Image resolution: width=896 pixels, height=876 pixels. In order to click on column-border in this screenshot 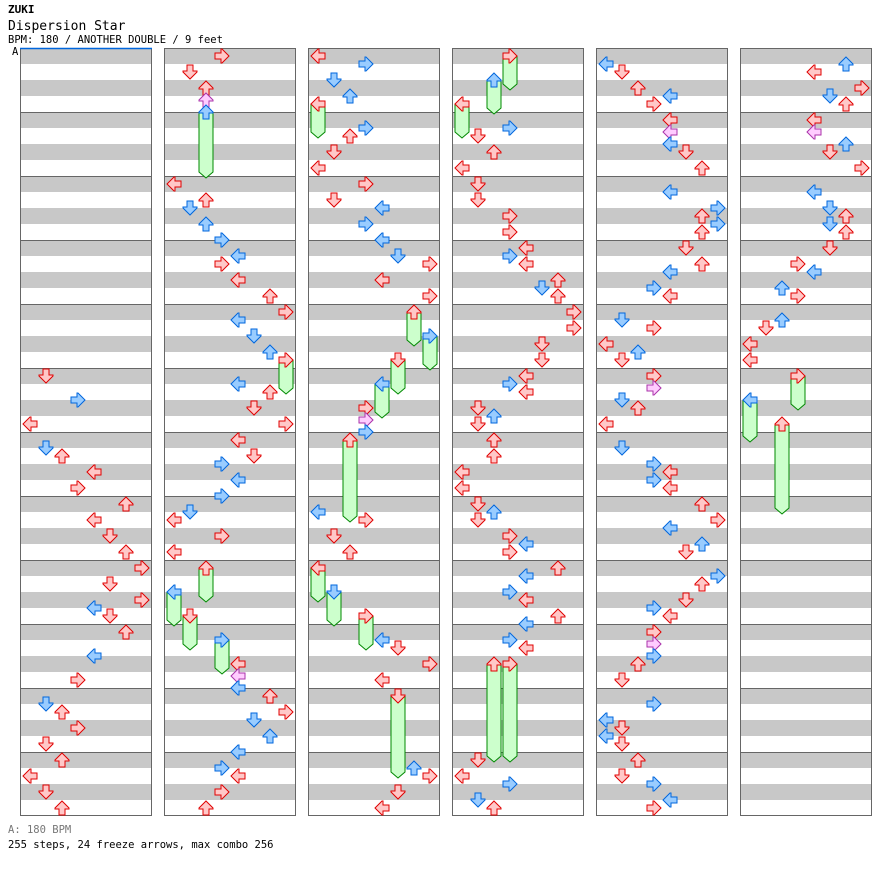, I will do `click(374, 432)`.